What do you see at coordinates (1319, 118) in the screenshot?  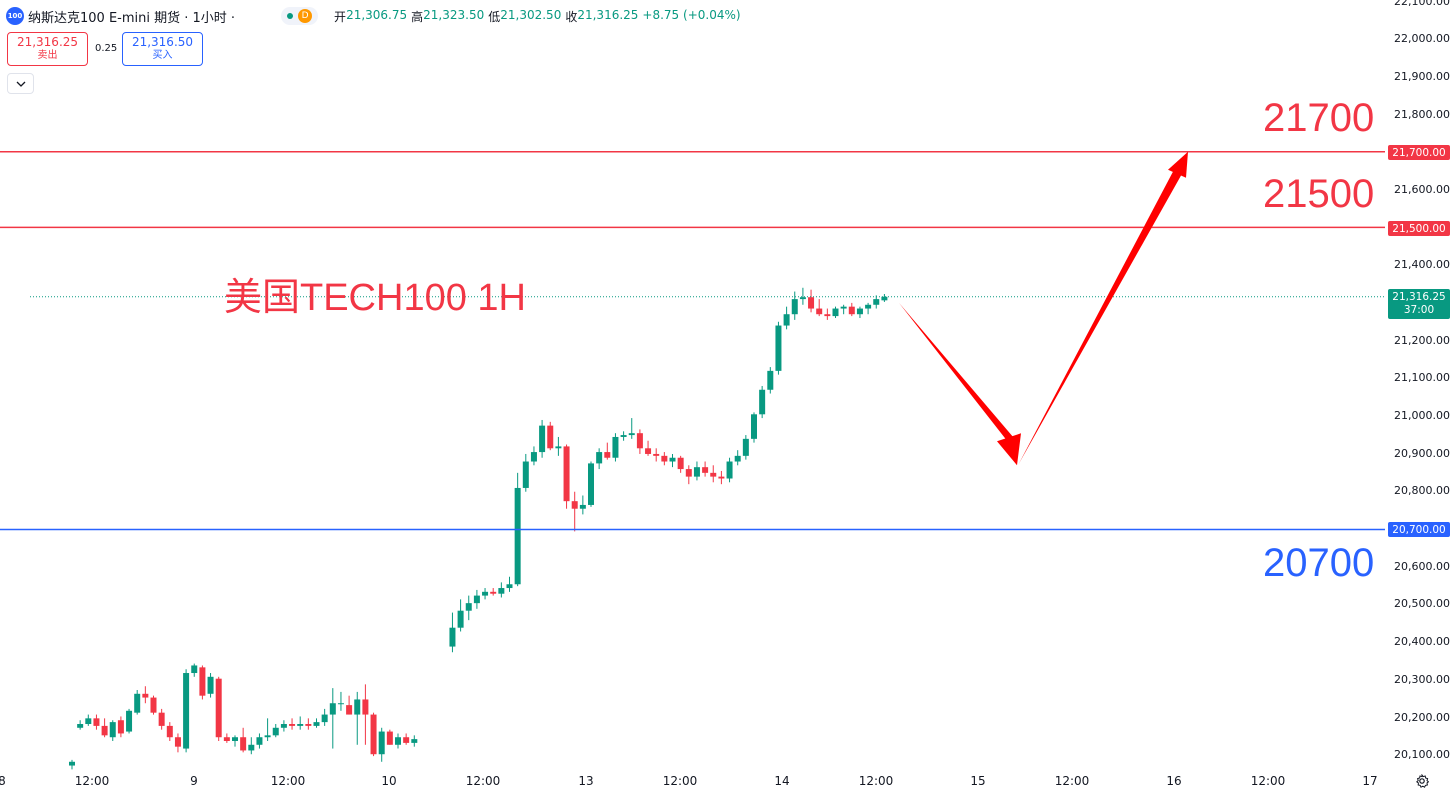 I see `level-label-21700: 21700` at bounding box center [1319, 118].